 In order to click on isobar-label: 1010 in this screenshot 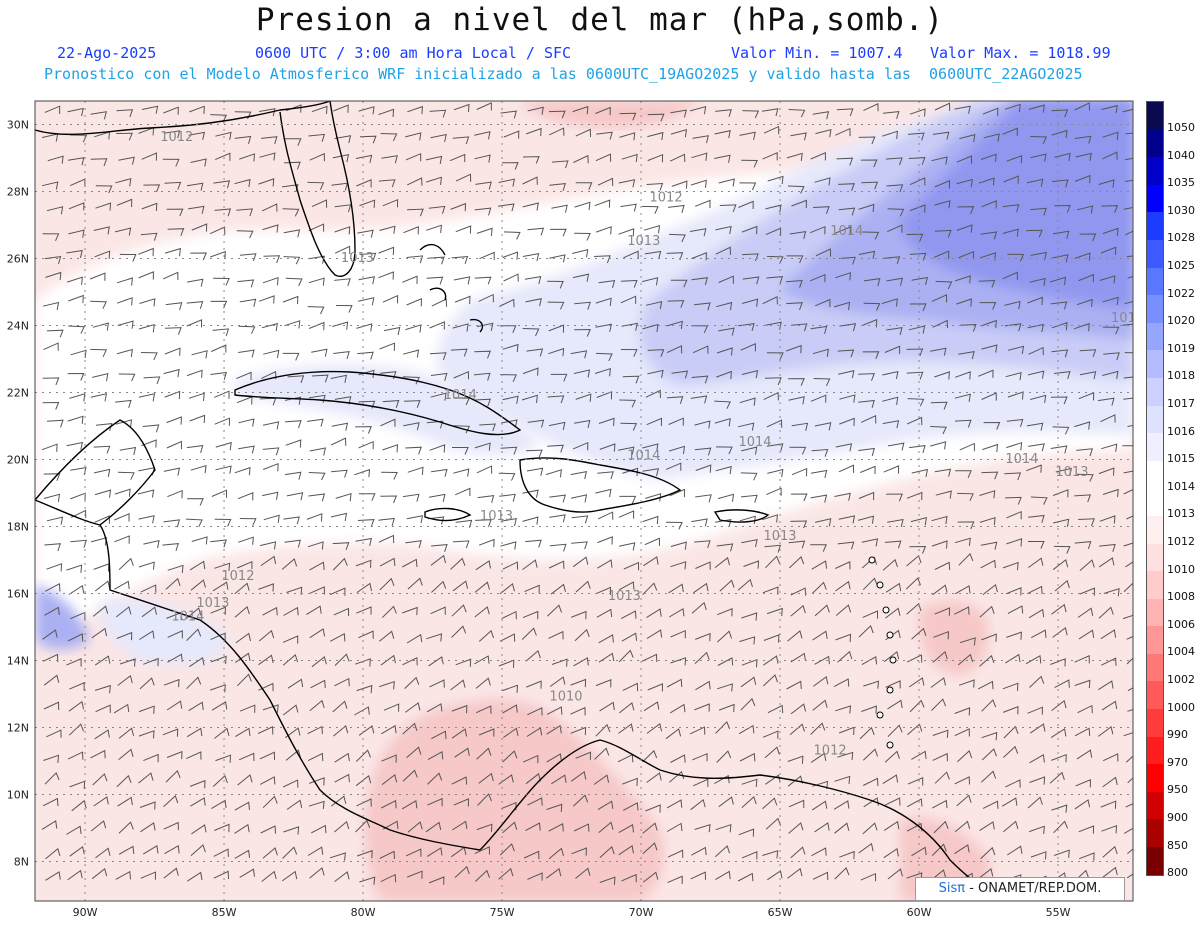, I will do `click(565, 697)`.